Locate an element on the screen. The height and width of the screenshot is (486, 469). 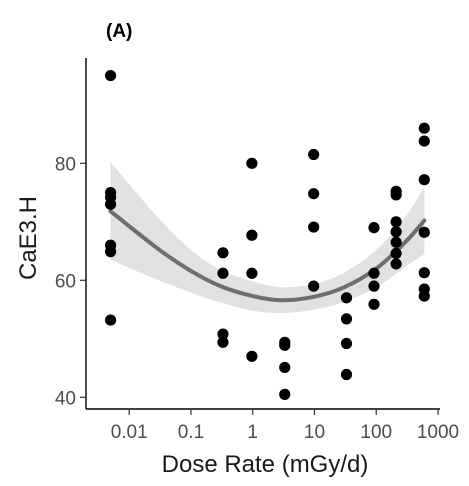
x-tick-label: 10 is located at coordinates (314, 432).